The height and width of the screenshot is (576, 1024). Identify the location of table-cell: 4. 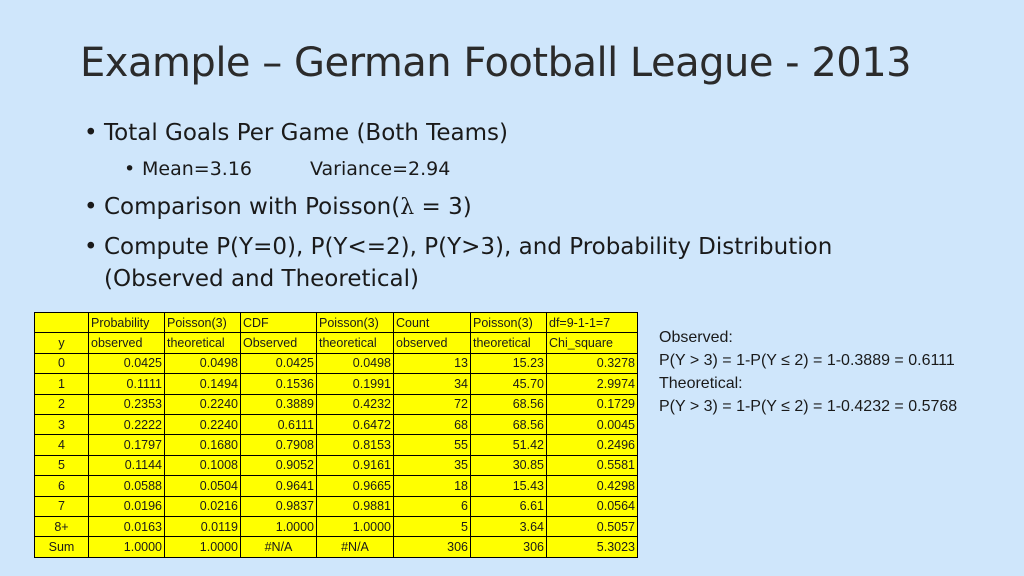
(61, 445).